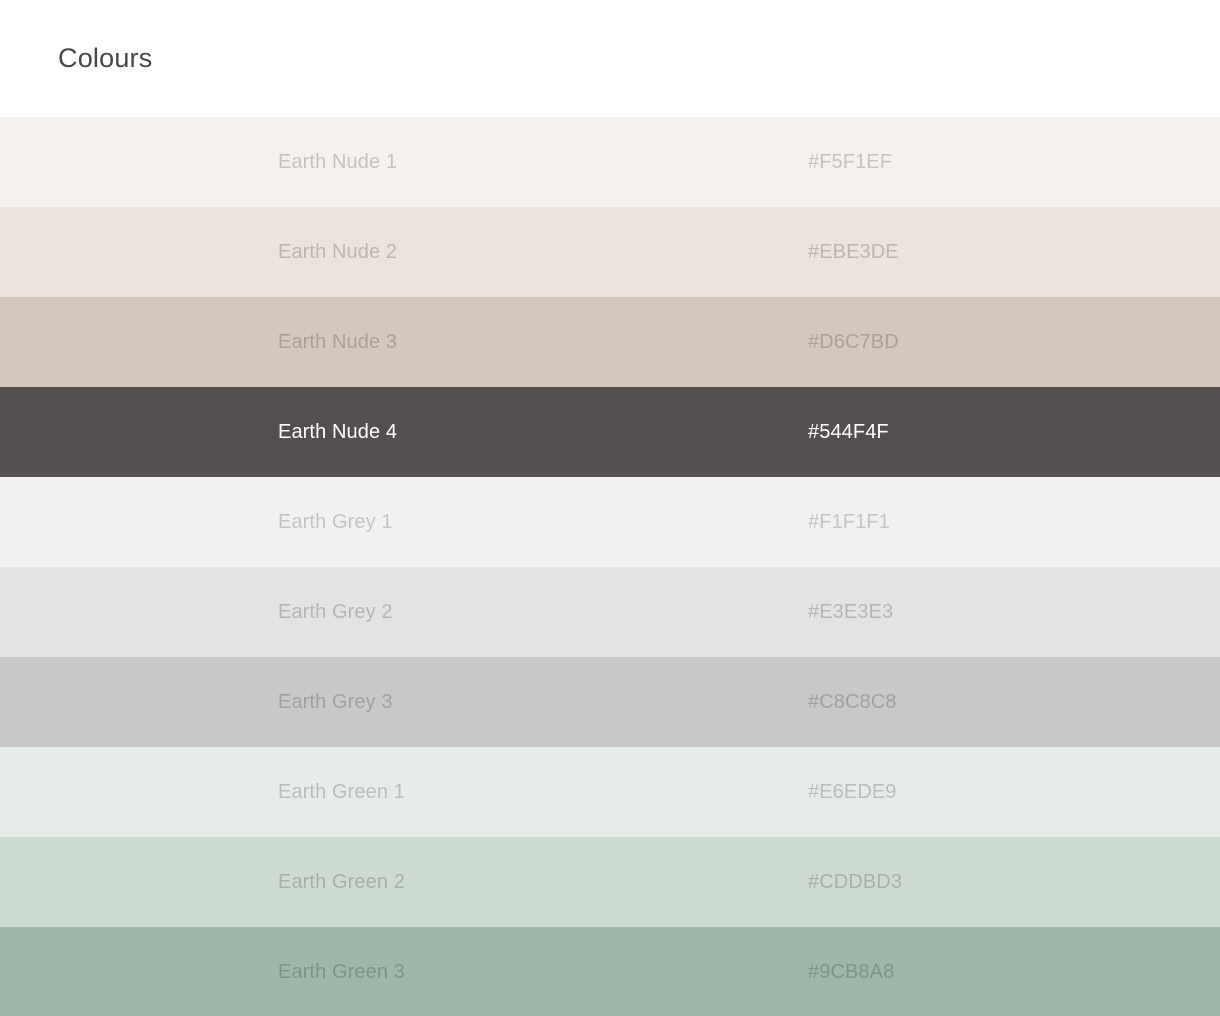 The image size is (1220, 1016). I want to click on page-header: Colours, so click(610, 58).